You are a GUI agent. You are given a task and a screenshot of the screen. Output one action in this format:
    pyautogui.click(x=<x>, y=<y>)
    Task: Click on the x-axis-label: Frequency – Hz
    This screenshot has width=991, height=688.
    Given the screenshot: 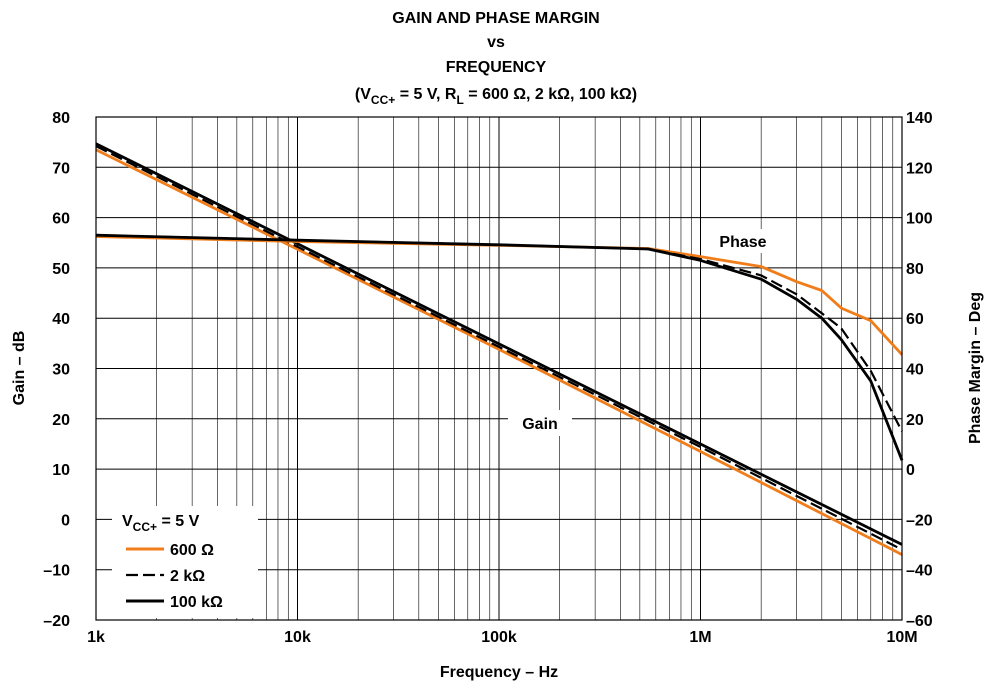 What is the action you would take?
    pyautogui.click(x=499, y=672)
    